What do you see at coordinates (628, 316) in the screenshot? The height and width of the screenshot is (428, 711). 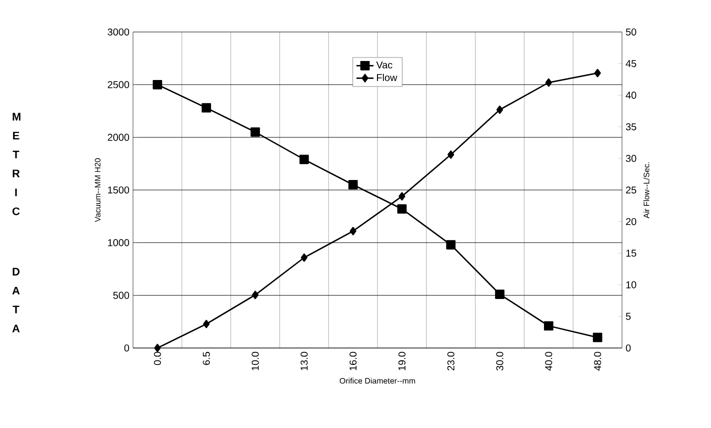 I see `y2-tick-label: 5` at bounding box center [628, 316].